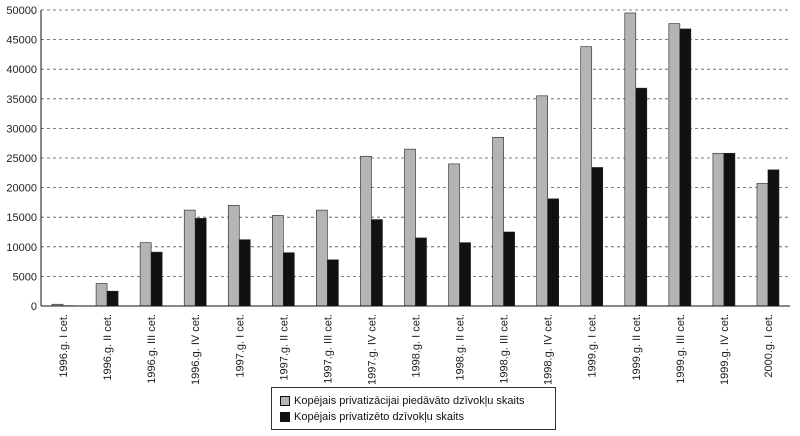  I want to click on y-tick-label: 0, so click(34, 307).